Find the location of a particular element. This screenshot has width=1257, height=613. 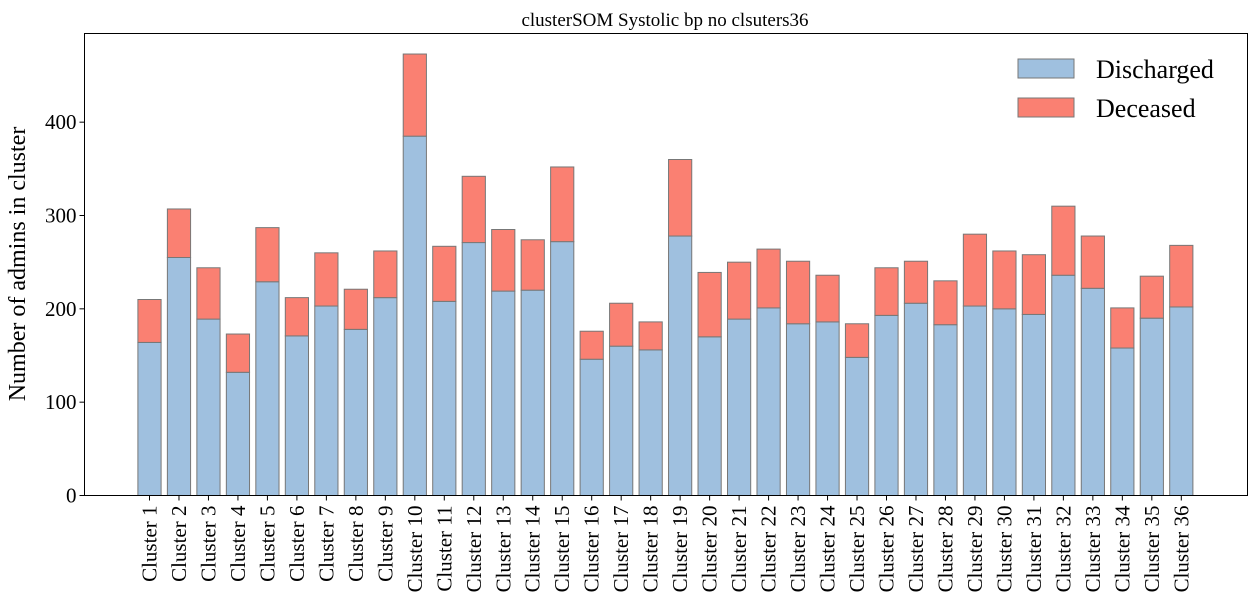

x-tick-label: Cluster 32 is located at coordinates (1063, 549).